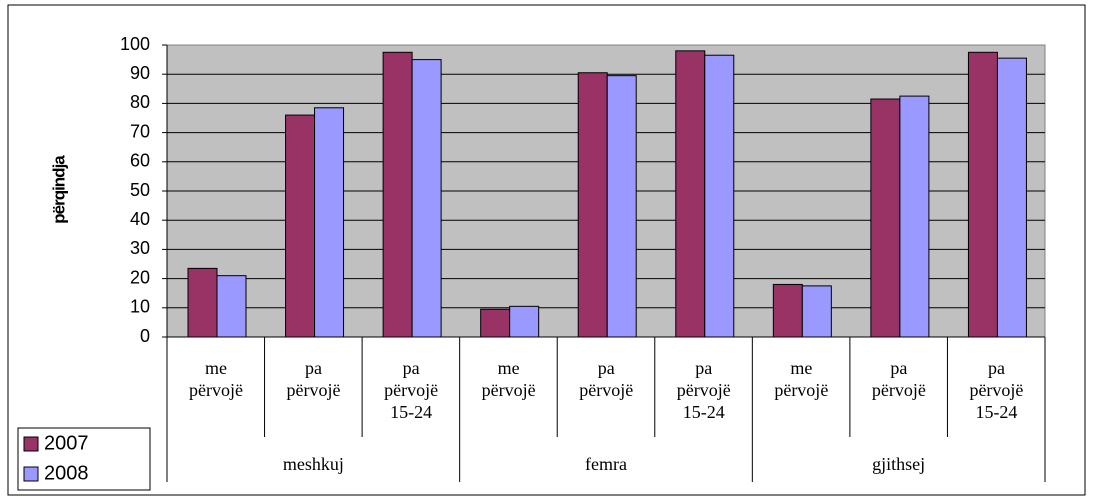 The height and width of the screenshot is (501, 1094). What do you see at coordinates (313, 464) in the screenshot?
I see `group-label: meshkuj` at bounding box center [313, 464].